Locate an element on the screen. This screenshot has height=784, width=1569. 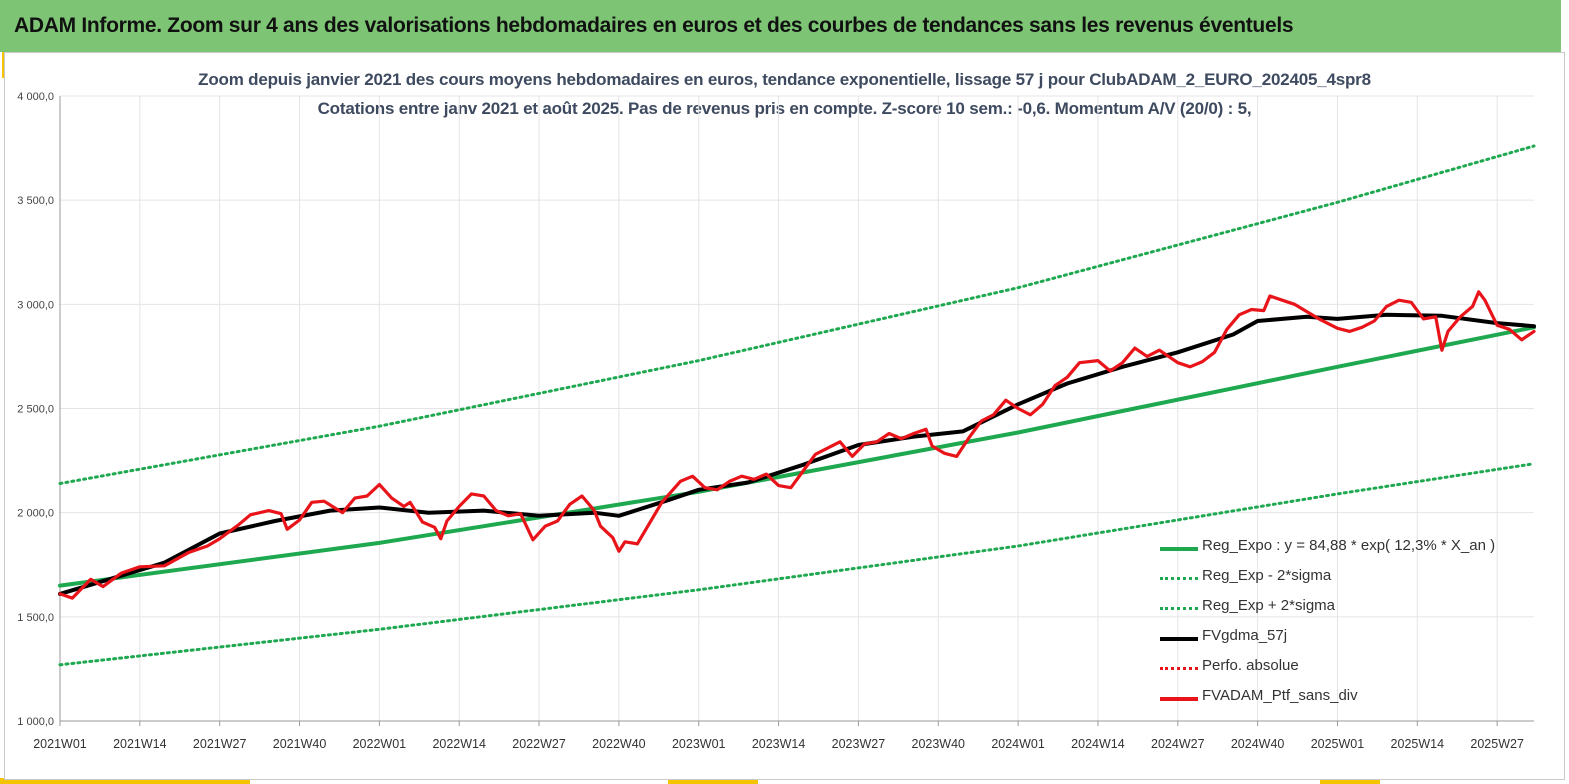
accent-bar-bottom-left is located at coordinates (125, 781).